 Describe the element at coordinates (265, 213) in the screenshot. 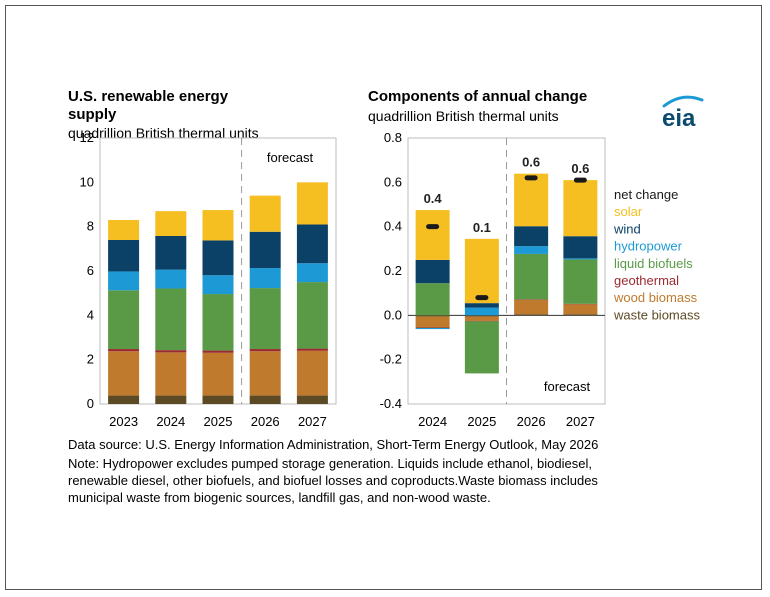

I see `chart1-bar-solar-2026` at that location.